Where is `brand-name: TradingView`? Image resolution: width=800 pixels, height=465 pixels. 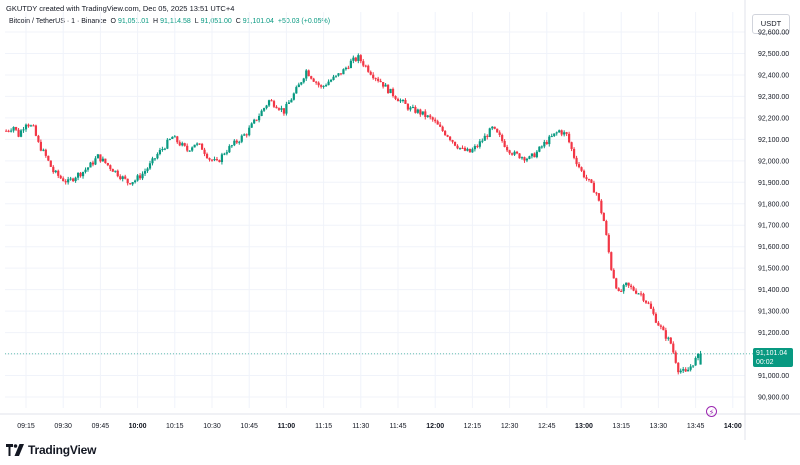
brand-name: TradingView is located at coordinates (62, 450).